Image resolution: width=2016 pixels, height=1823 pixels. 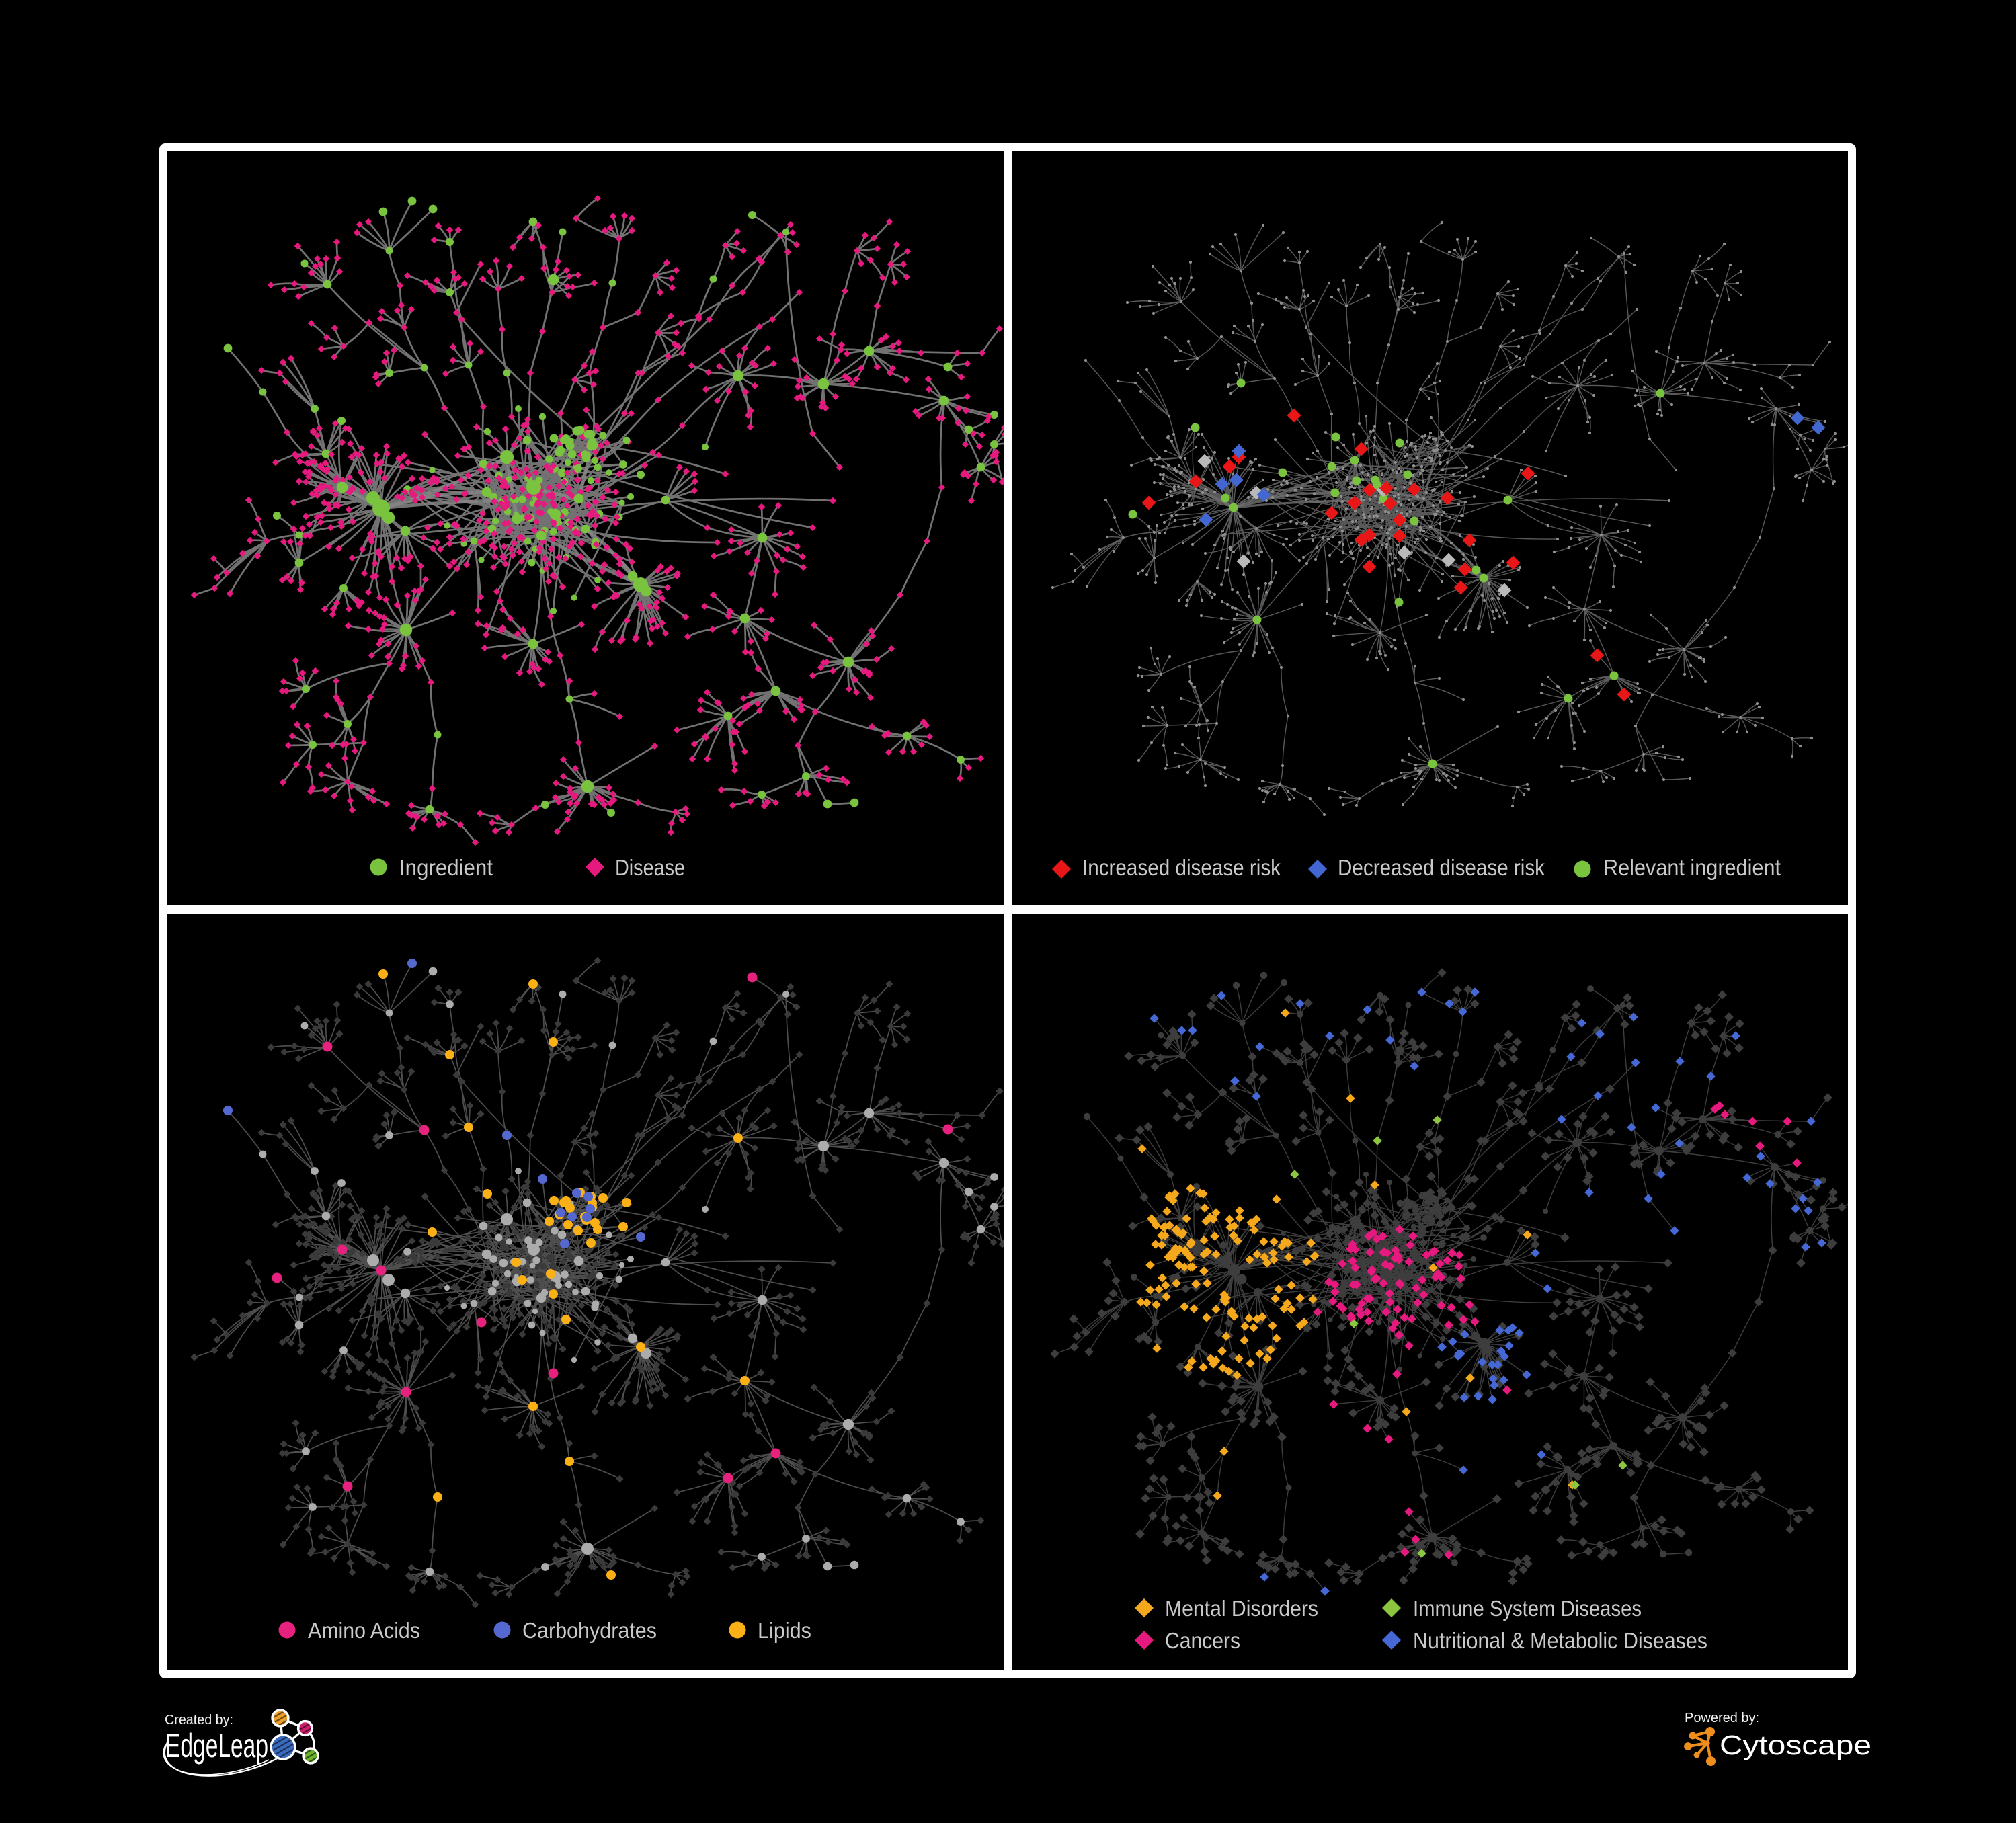 I want to click on svg-text: Ingredient, so click(x=446, y=868).